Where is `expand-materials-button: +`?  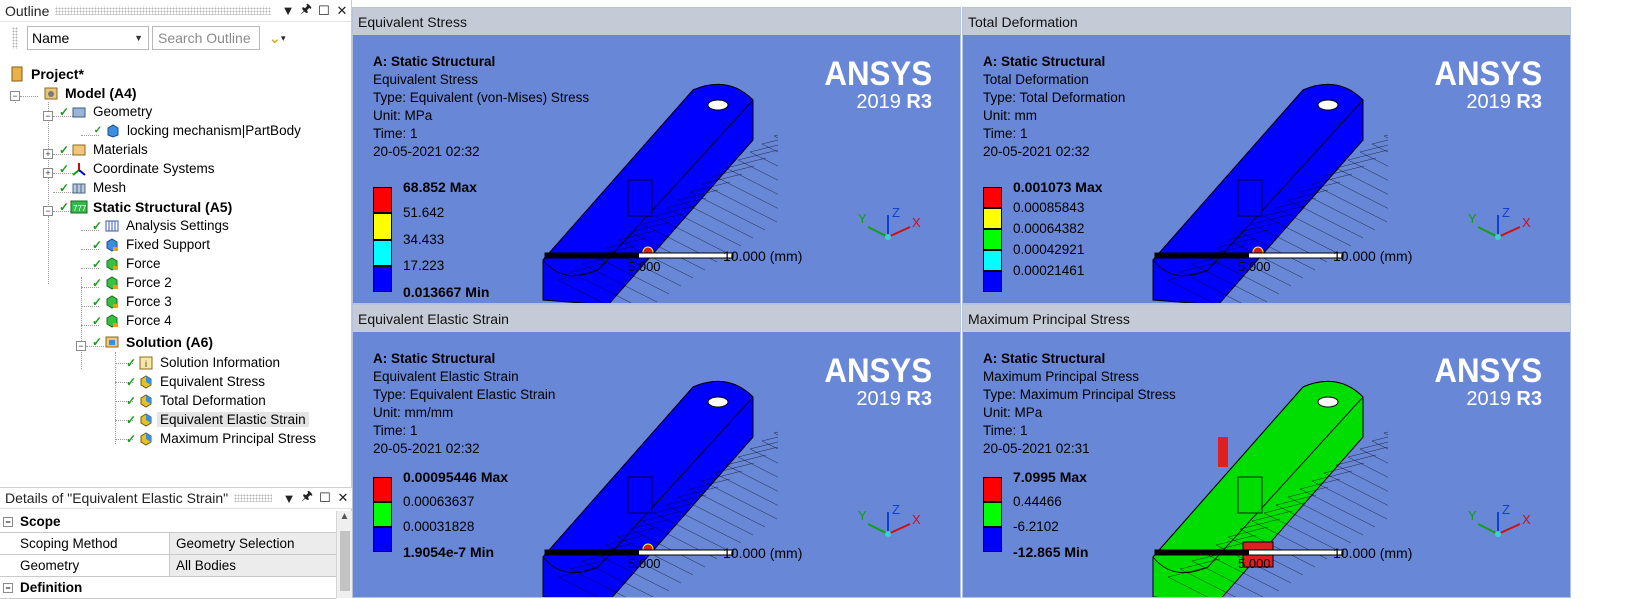 expand-materials-button: + is located at coordinates (48, 154).